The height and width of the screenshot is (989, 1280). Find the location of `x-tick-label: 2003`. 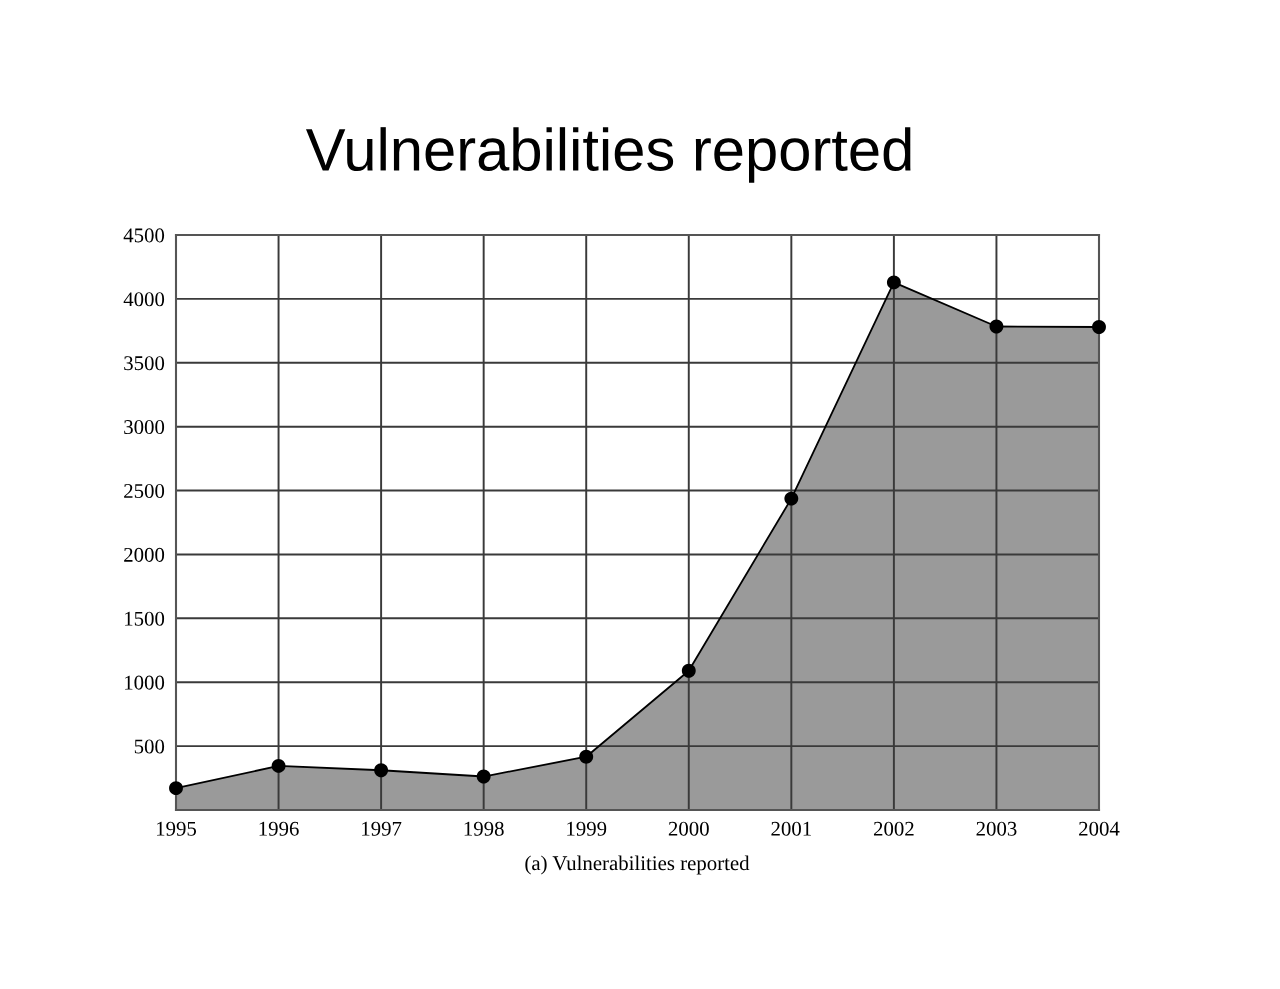

x-tick-label: 2003 is located at coordinates (996, 828).